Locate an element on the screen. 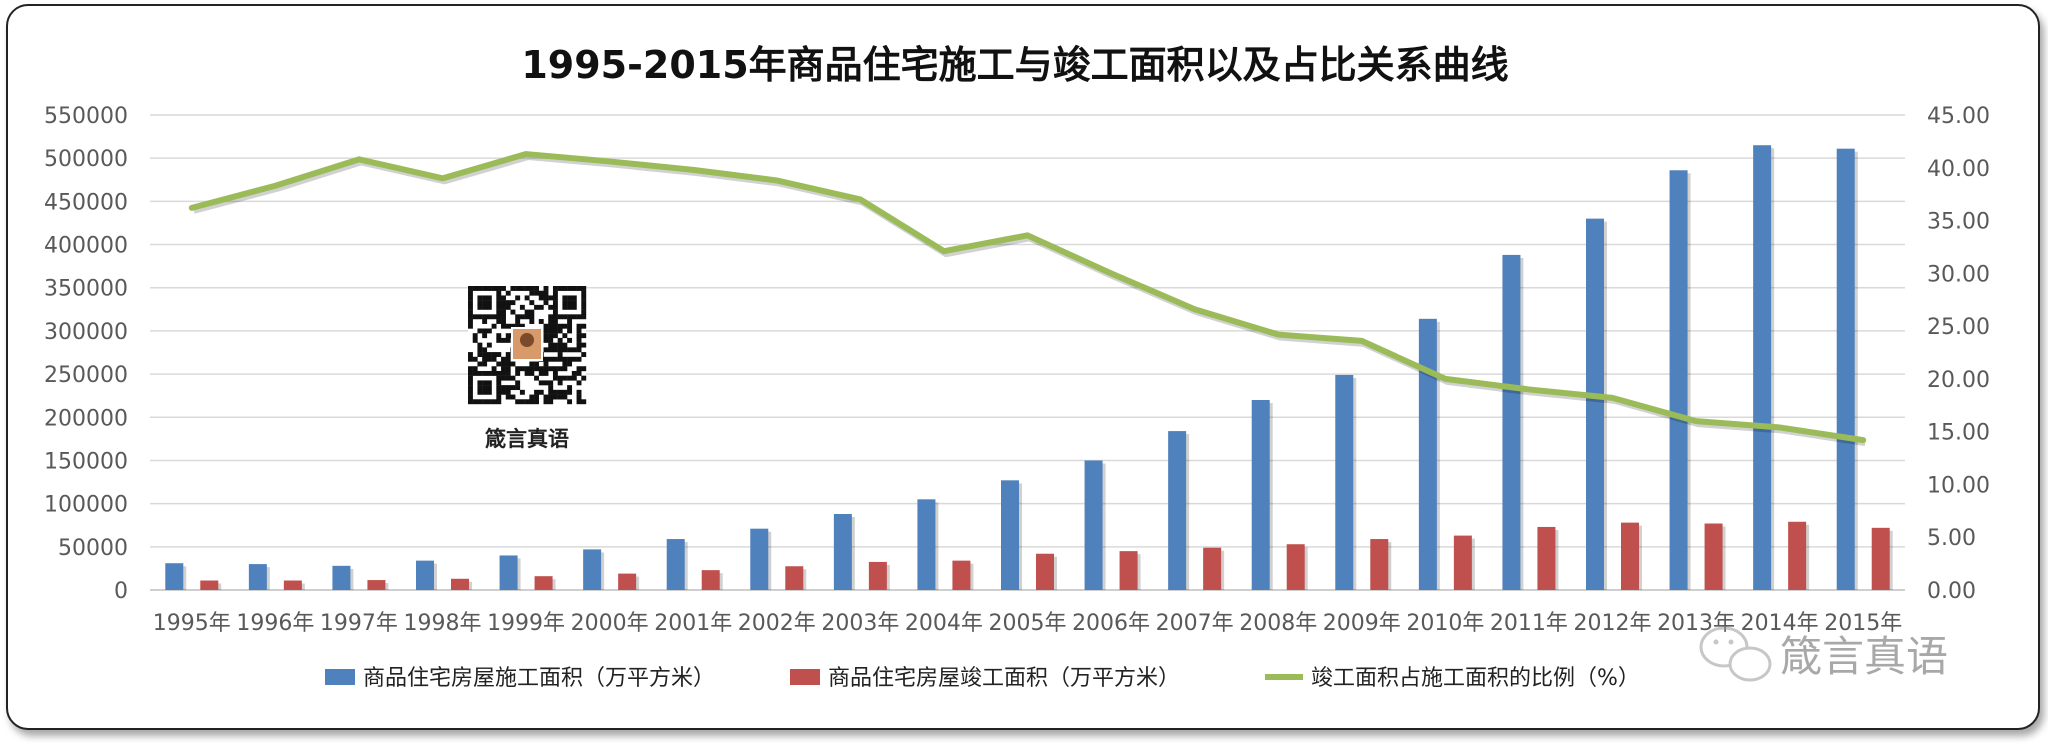 The height and width of the screenshot is (744, 2048). x-tick-label: 2011年 is located at coordinates (1529, 623).